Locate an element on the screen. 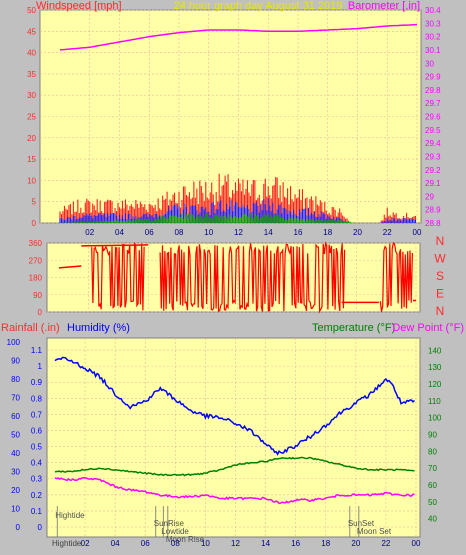  temperature-tick: 80 is located at coordinates (432, 451).